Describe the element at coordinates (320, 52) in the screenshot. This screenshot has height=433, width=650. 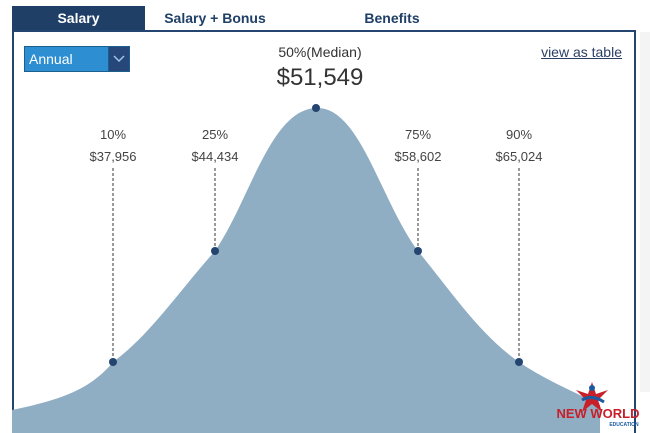
I see `median-label: 50%(Median)` at that location.